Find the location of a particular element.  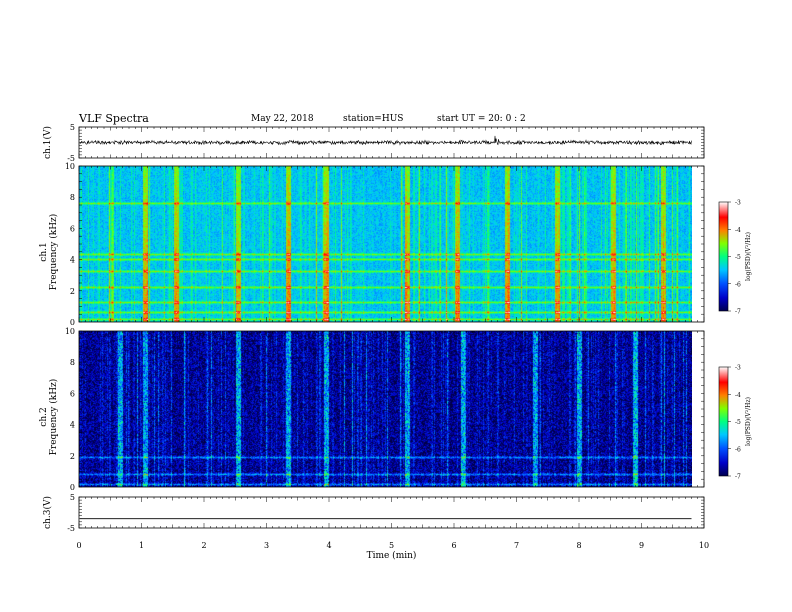

spectrogram-ylabel-2: ch.2 is located at coordinates (44, 416).